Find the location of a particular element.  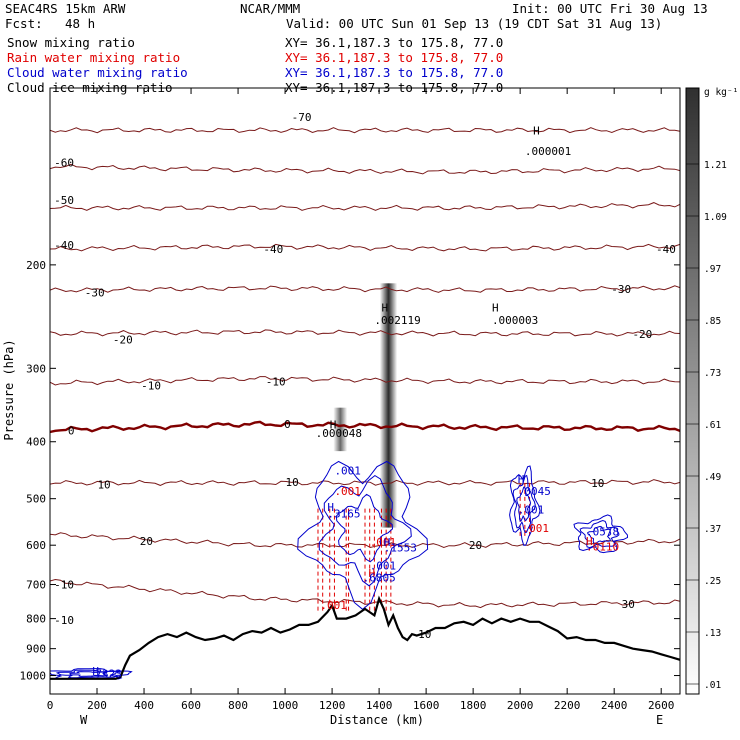

field-xy-cloud-water: XY= 36.1,187.3 to 175.8, 77.0 is located at coordinates (394, 72).